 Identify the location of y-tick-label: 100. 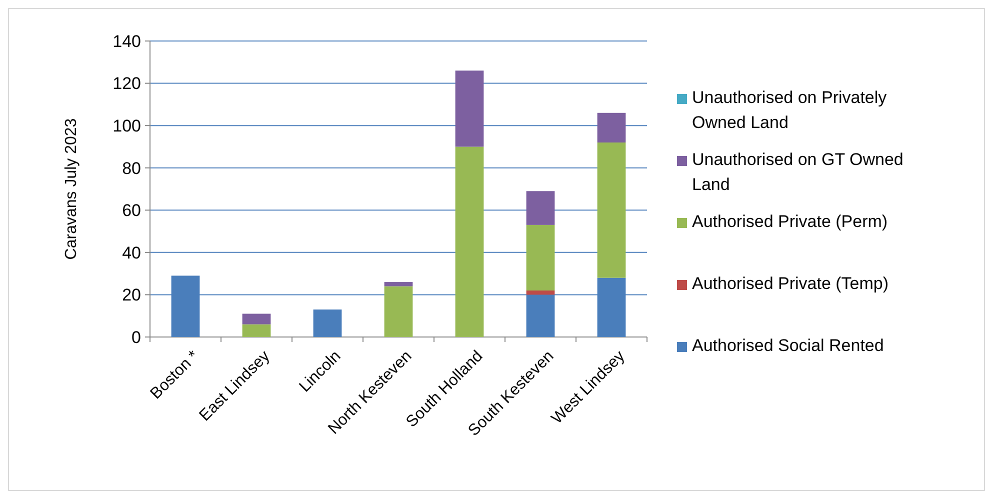
(126, 126).